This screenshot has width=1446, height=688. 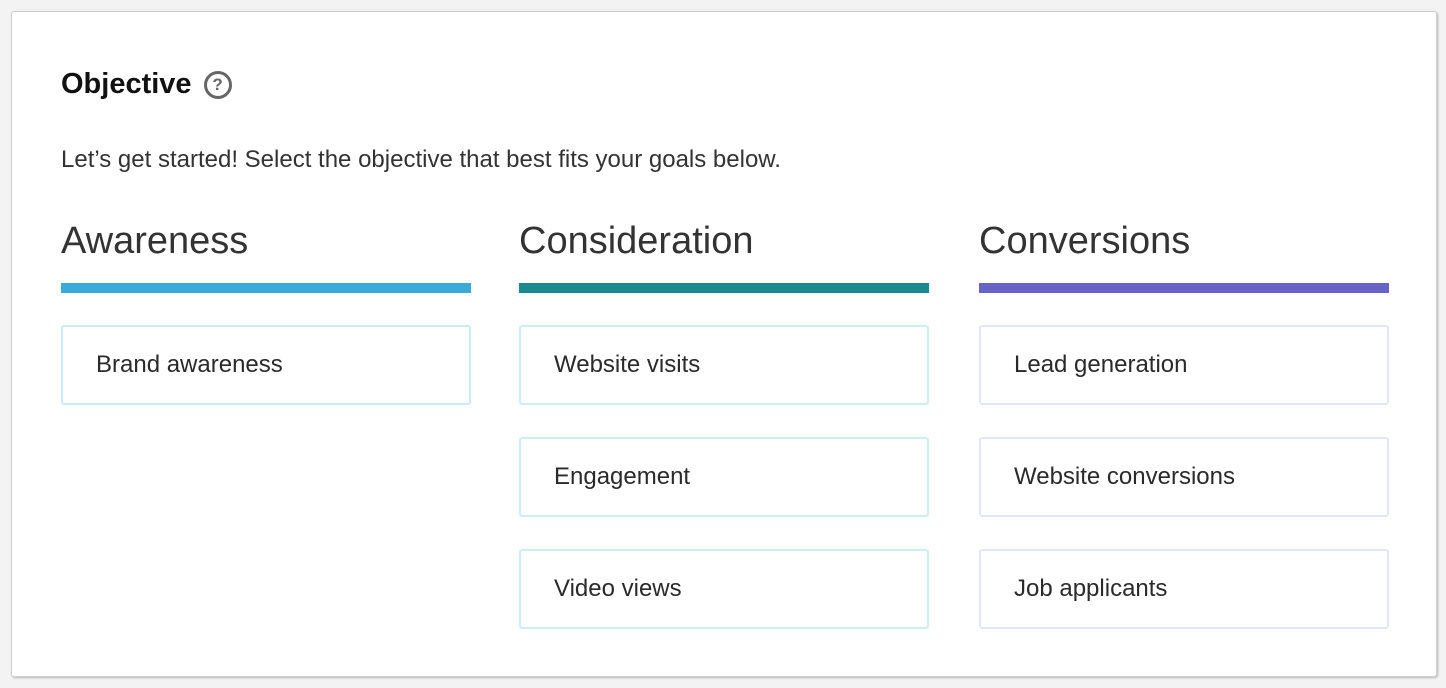 What do you see at coordinates (1184, 589) in the screenshot?
I see `objective-option-job-applicants: Job applicants` at bounding box center [1184, 589].